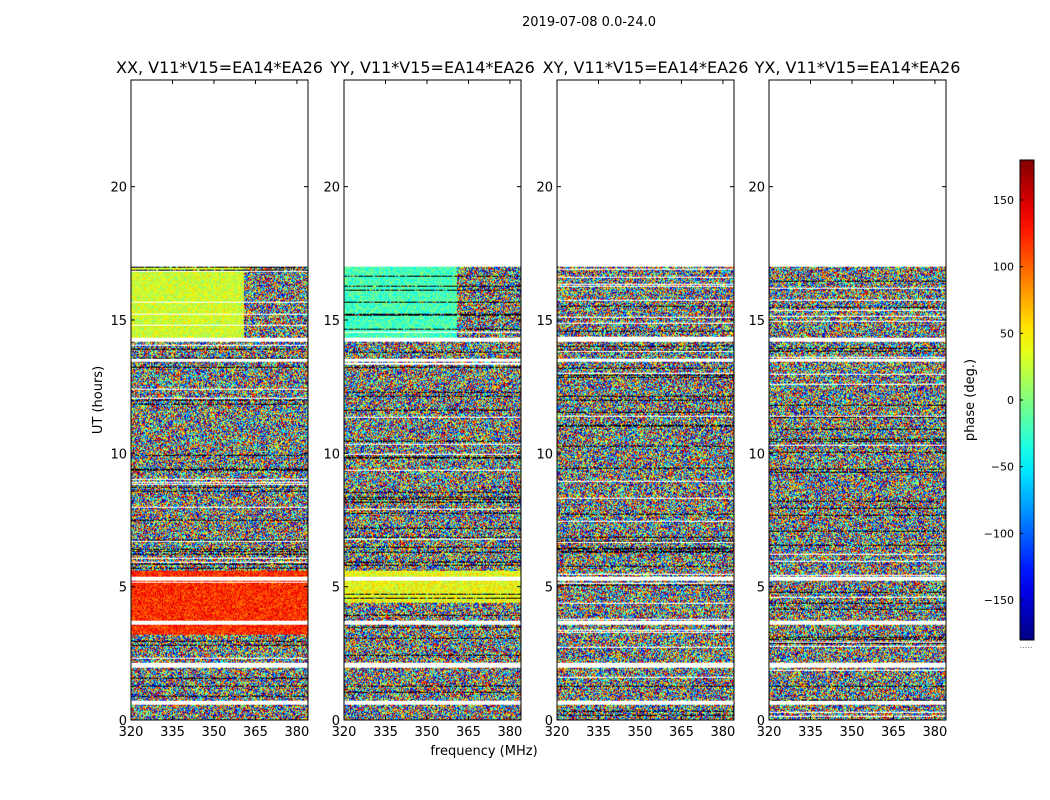 The image size is (1050, 800). Describe the element at coordinates (483, 751) in the screenshot. I see `x-axis-label: frequency (MHz)` at that location.